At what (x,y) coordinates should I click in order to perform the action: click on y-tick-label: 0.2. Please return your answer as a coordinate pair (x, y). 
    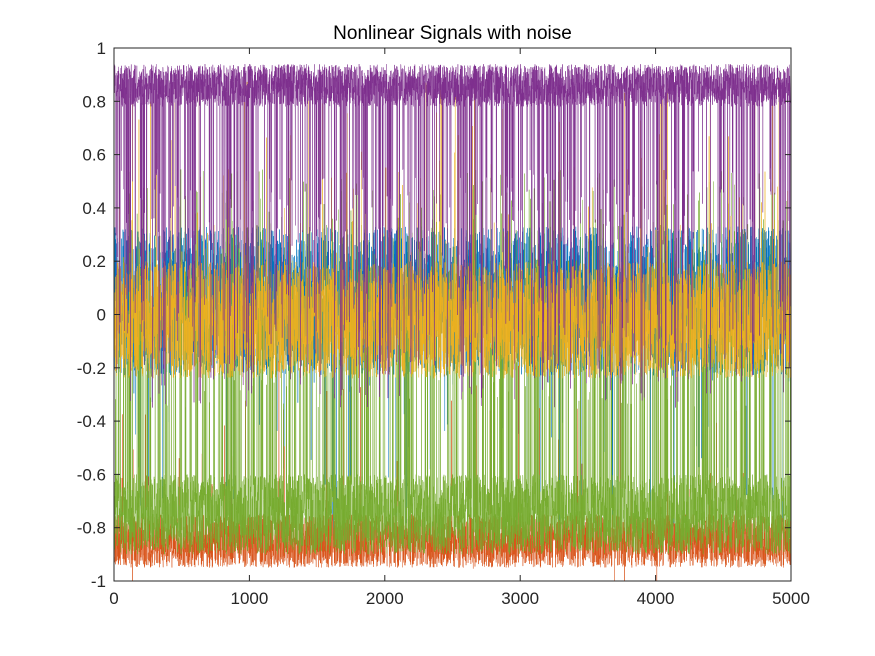
    Looking at the image, I should click on (94, 261).